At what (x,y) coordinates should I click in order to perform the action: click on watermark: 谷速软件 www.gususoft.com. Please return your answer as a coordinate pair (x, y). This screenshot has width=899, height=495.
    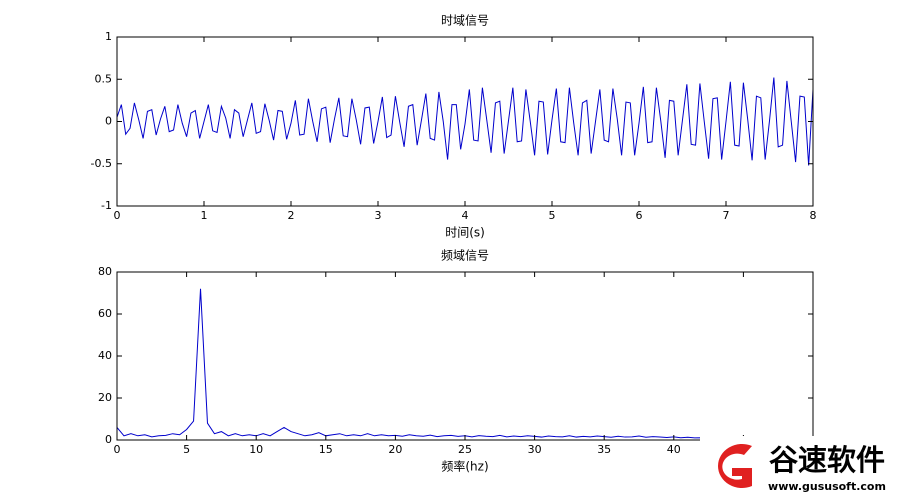
    Looking at the image, I should click on (799, 465).